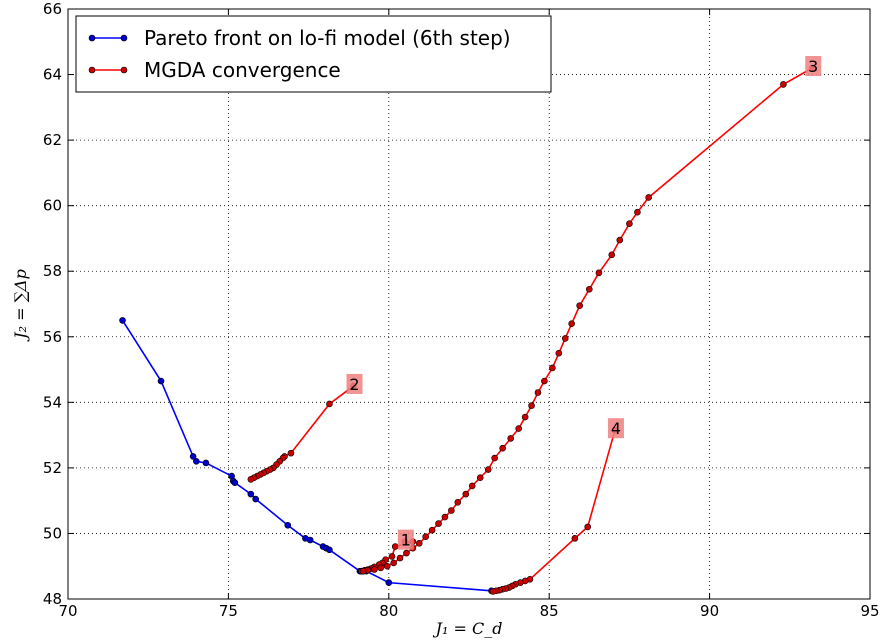 Image resolution: width=885 pixels, height=642 pixels. I want to click on y-tick-label: 62, so click(52, 140).